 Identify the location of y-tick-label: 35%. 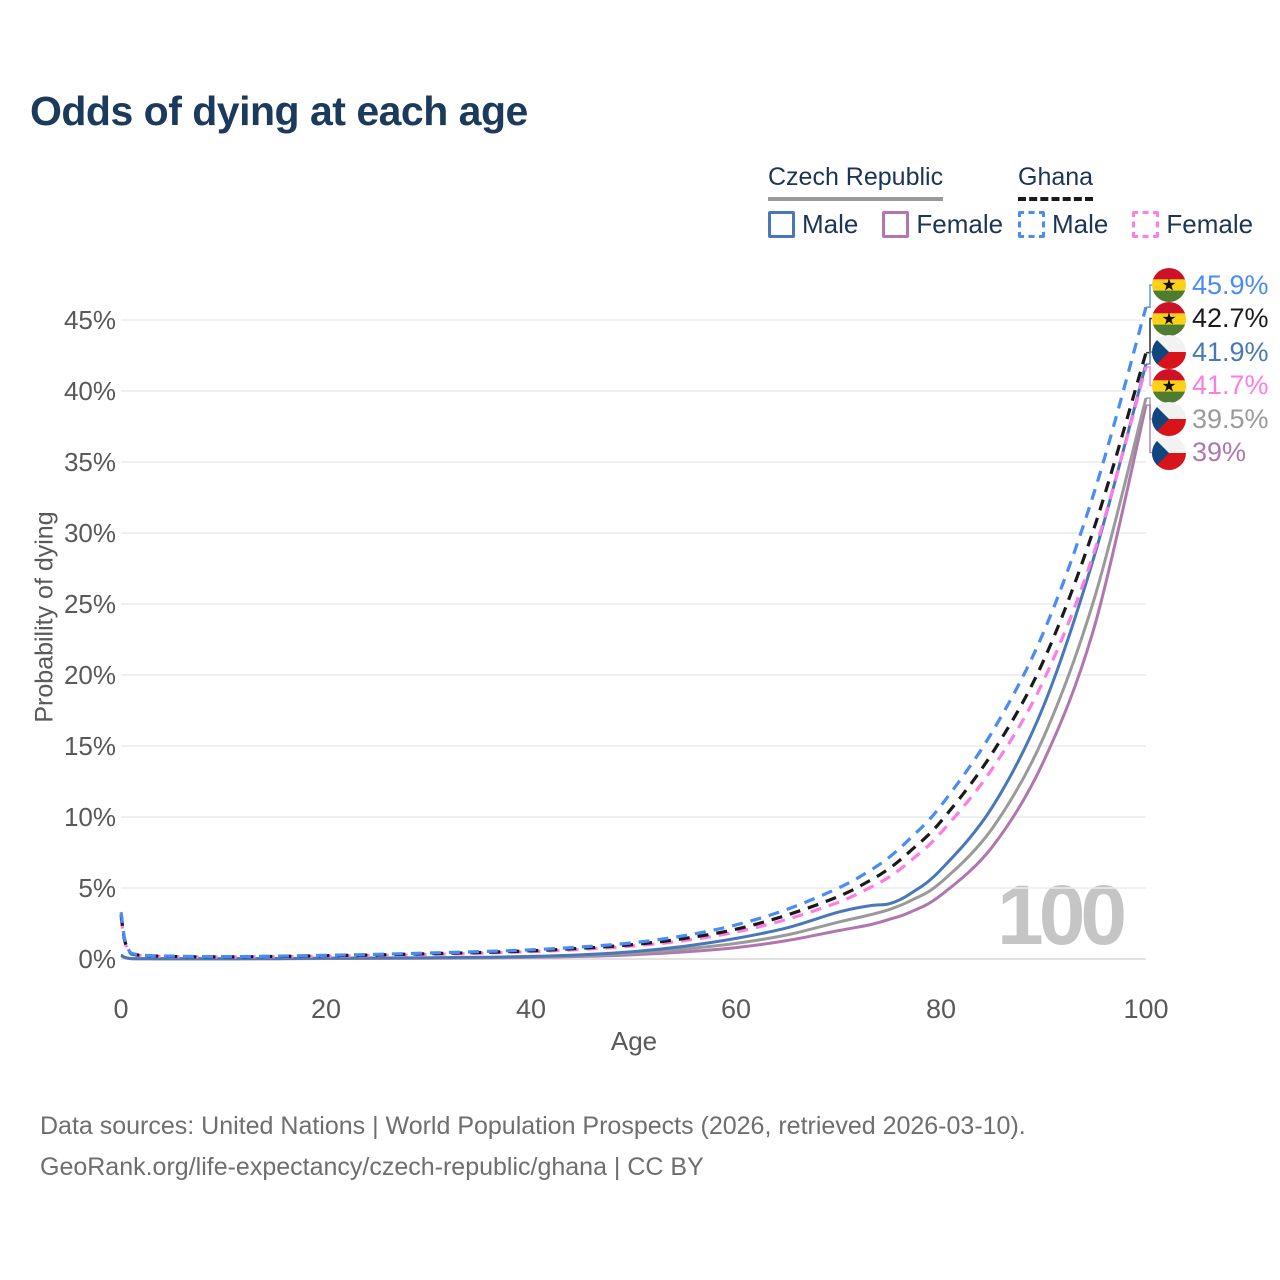
(89, 462).